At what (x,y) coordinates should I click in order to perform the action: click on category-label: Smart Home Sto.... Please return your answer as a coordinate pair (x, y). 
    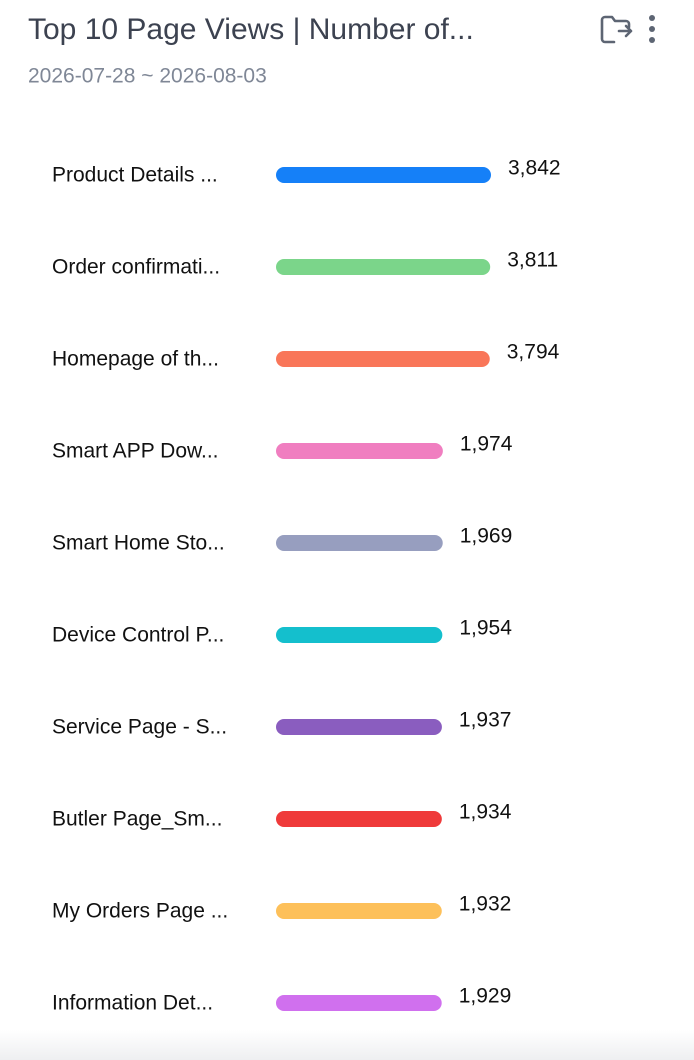
    Looking at the image, I should click on (138, 543).